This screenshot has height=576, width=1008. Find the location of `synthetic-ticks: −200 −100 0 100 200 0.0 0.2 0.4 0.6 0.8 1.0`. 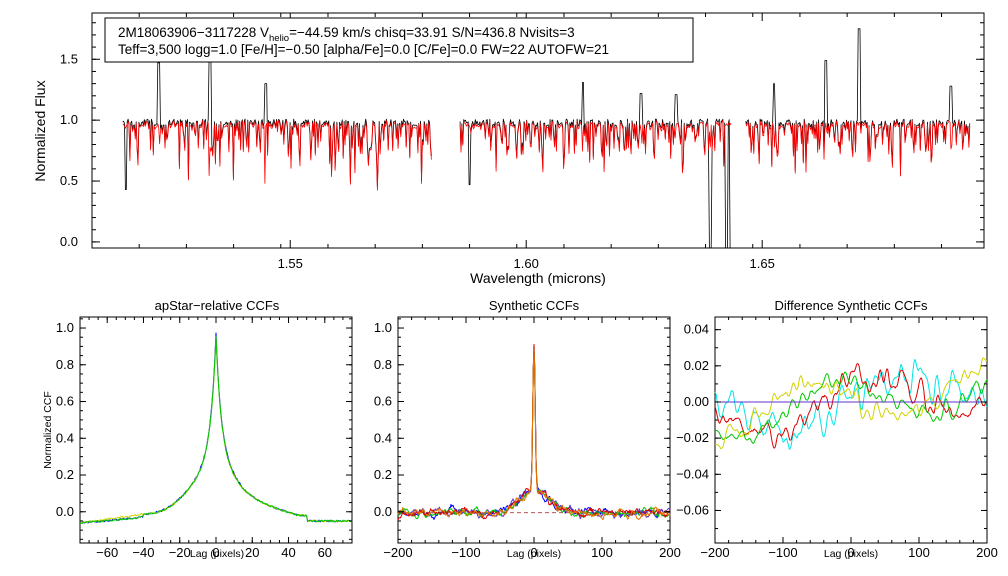

synthetic-ticks: −200 −100 0 100 200 0.0 0.2 0.4 0.6 0.8 1.0 is located at coordinates (527, 438).